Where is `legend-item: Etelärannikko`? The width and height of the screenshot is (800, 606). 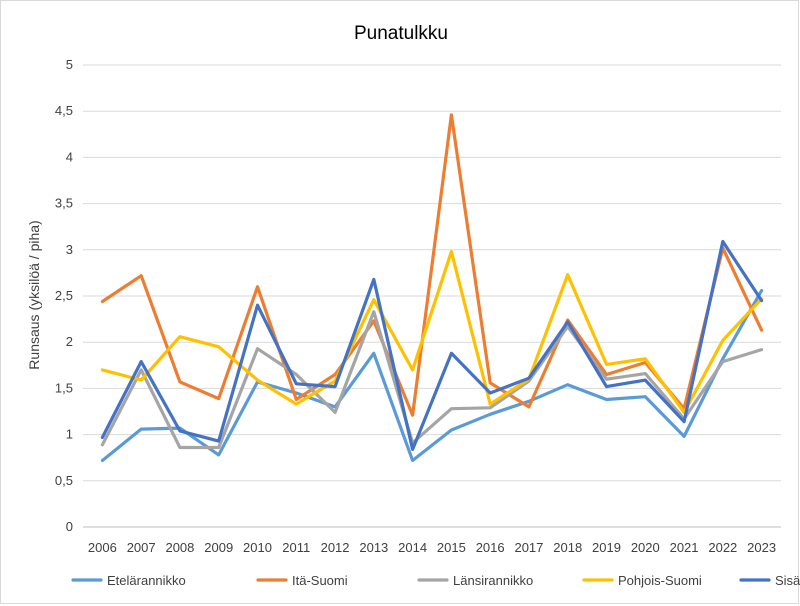 legend-item: Etelärannikko is located at coordinates (128, 580).